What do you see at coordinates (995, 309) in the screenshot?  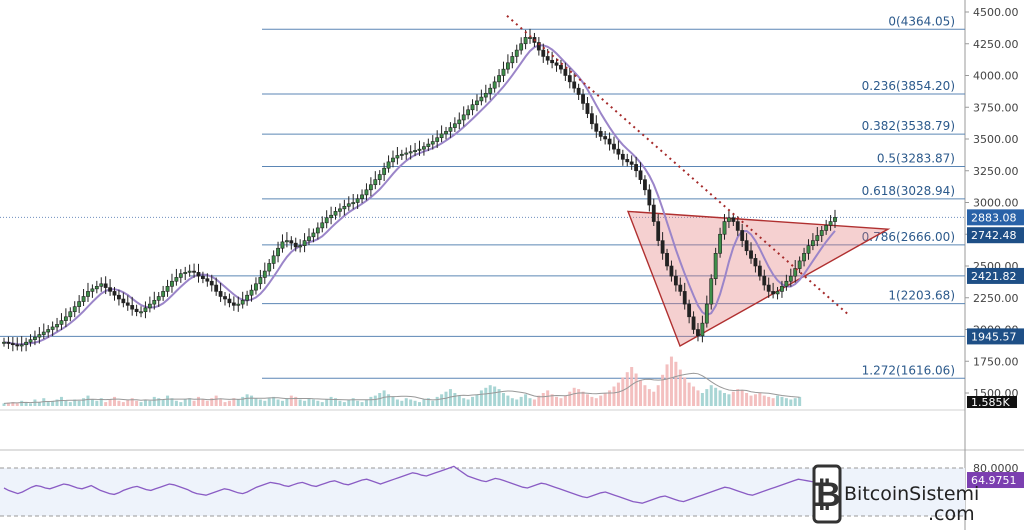 I see `price-markers: 2883.08 2742.48 2421.82 1945.57 1.585K` at bounding box center [995, 309].